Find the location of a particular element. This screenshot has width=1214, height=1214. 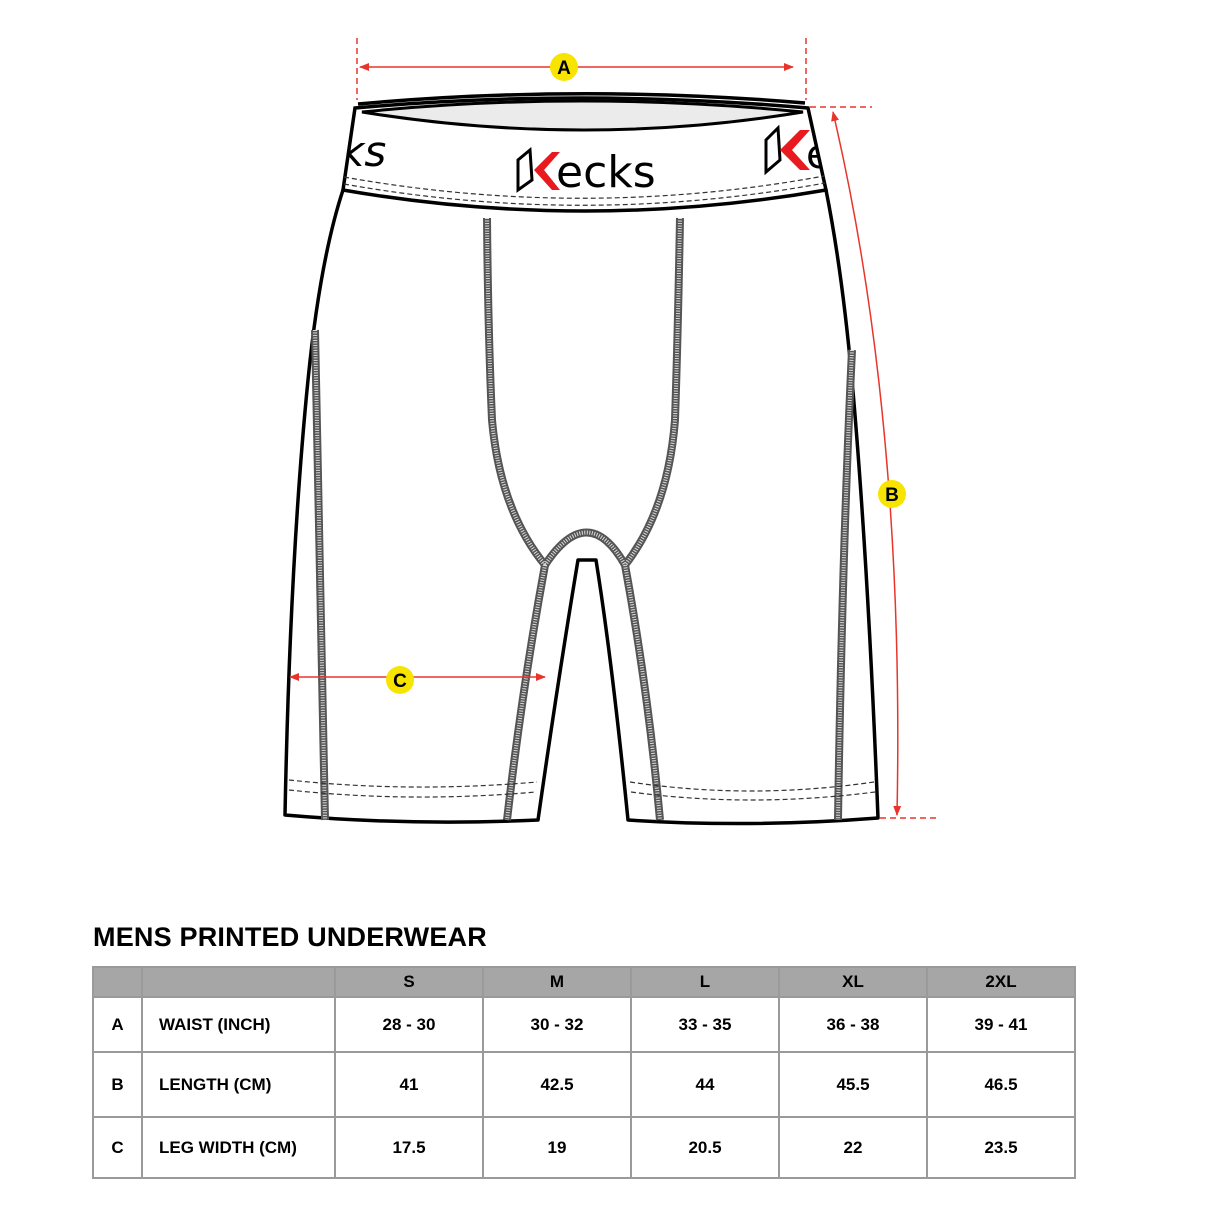

table-row: B LENGTH (CM) 41 42.5 44 45.5 46.5 is located at coordinates (584, 1084).